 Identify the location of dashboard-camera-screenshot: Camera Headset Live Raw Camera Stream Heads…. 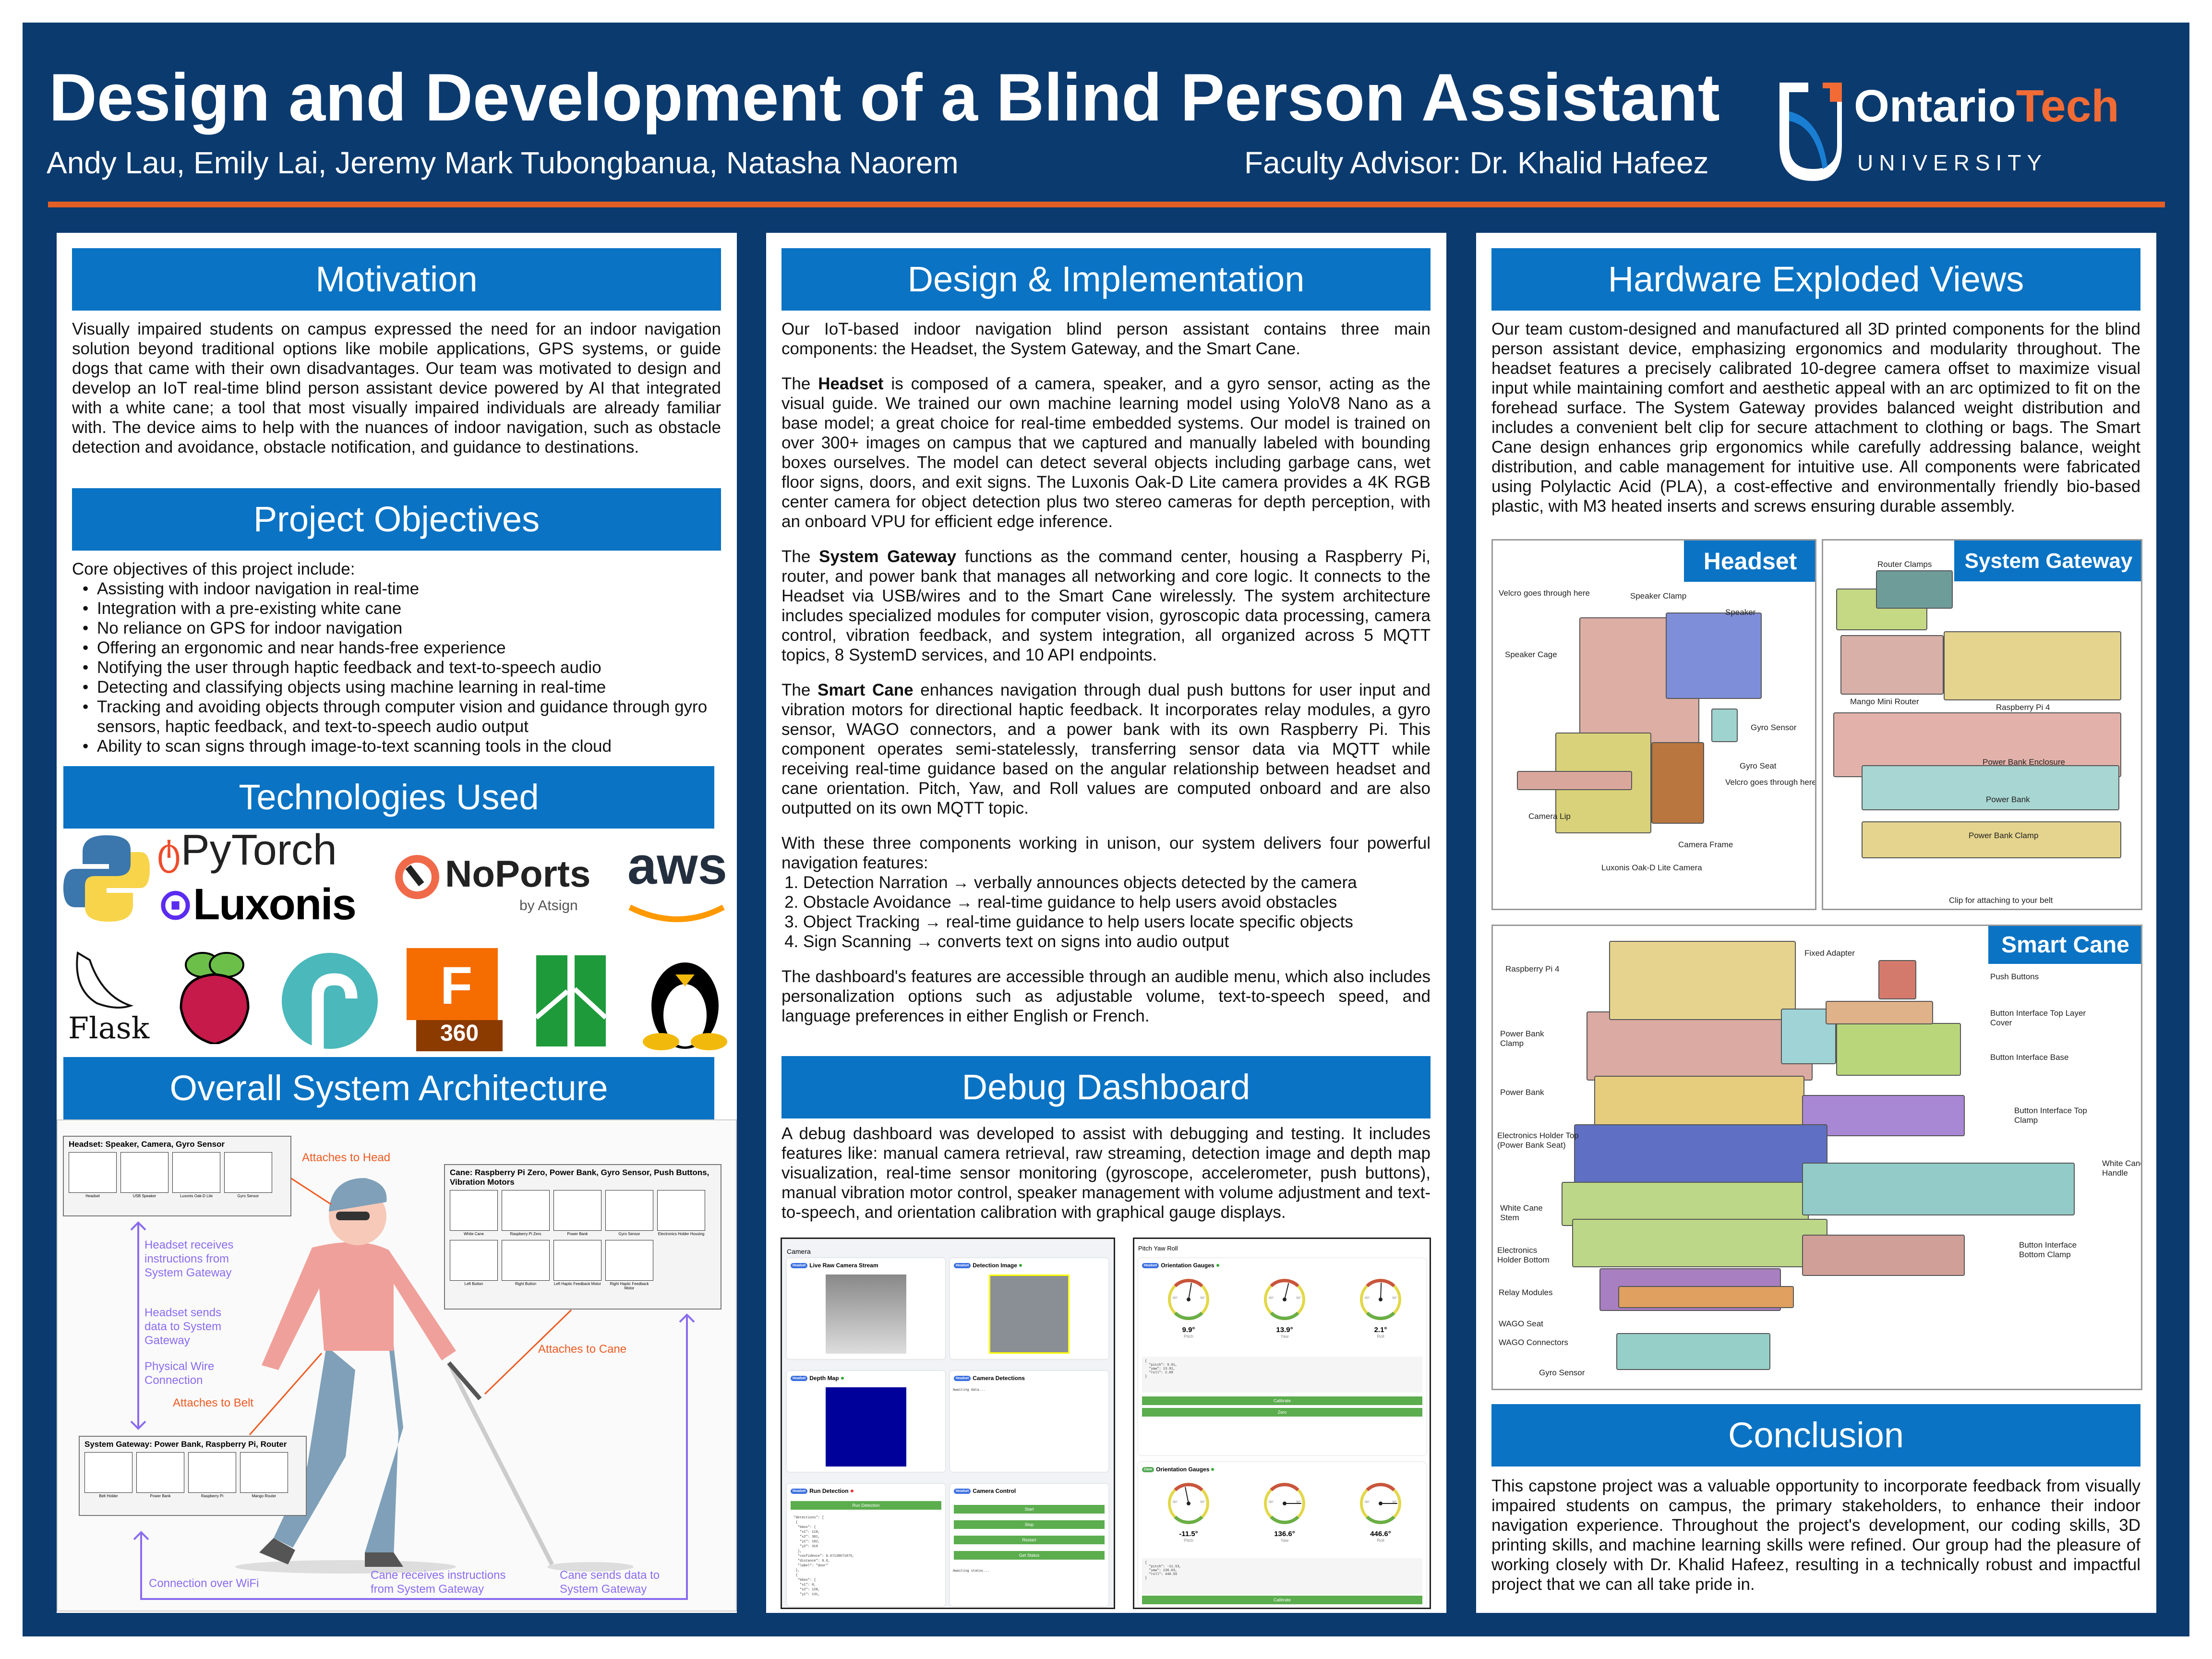
(948, 1423).